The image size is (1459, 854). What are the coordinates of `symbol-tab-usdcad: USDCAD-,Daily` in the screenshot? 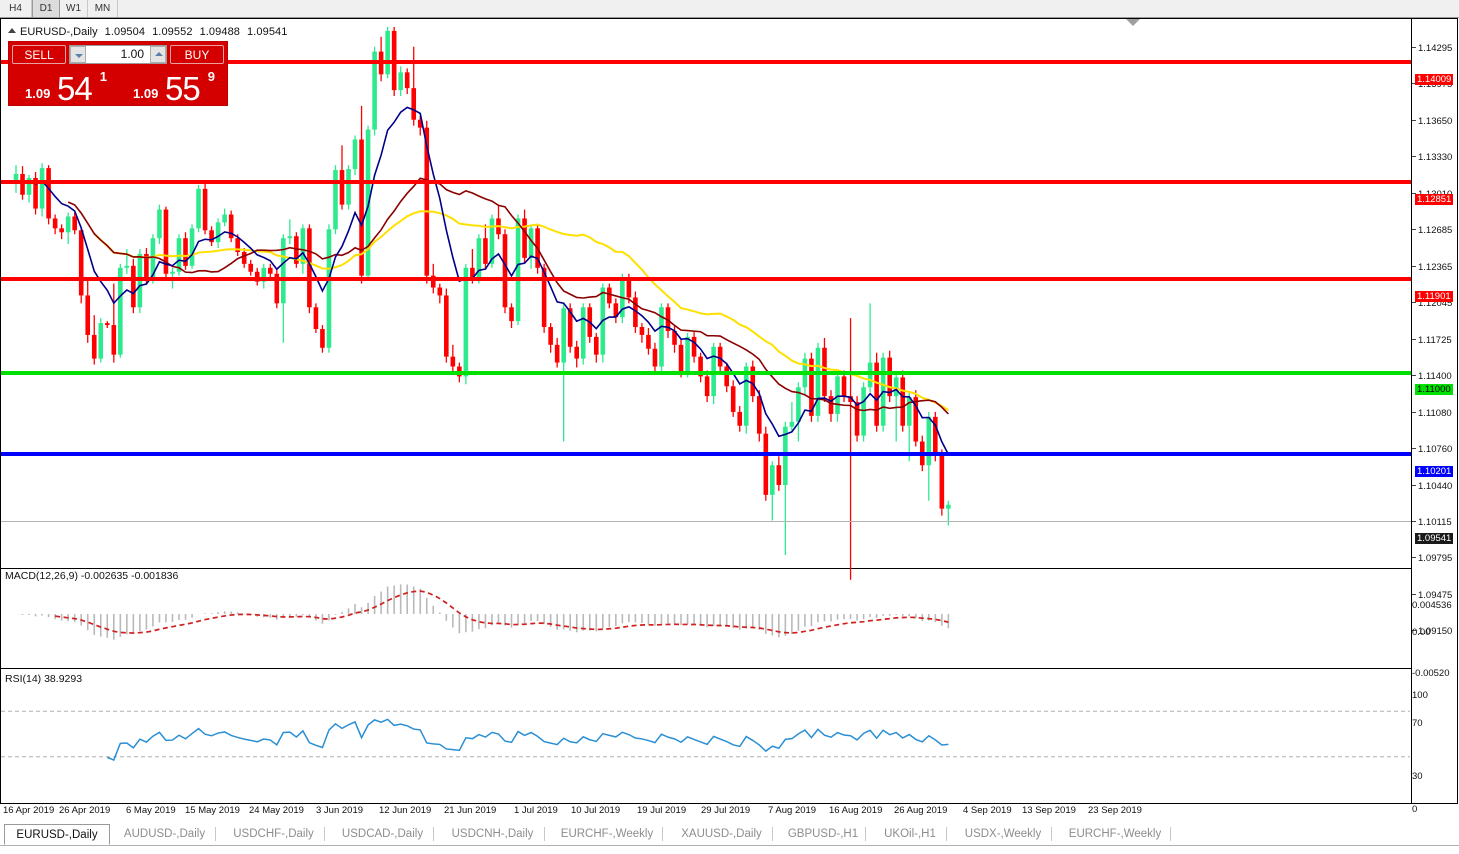 It's located at (382, 834).